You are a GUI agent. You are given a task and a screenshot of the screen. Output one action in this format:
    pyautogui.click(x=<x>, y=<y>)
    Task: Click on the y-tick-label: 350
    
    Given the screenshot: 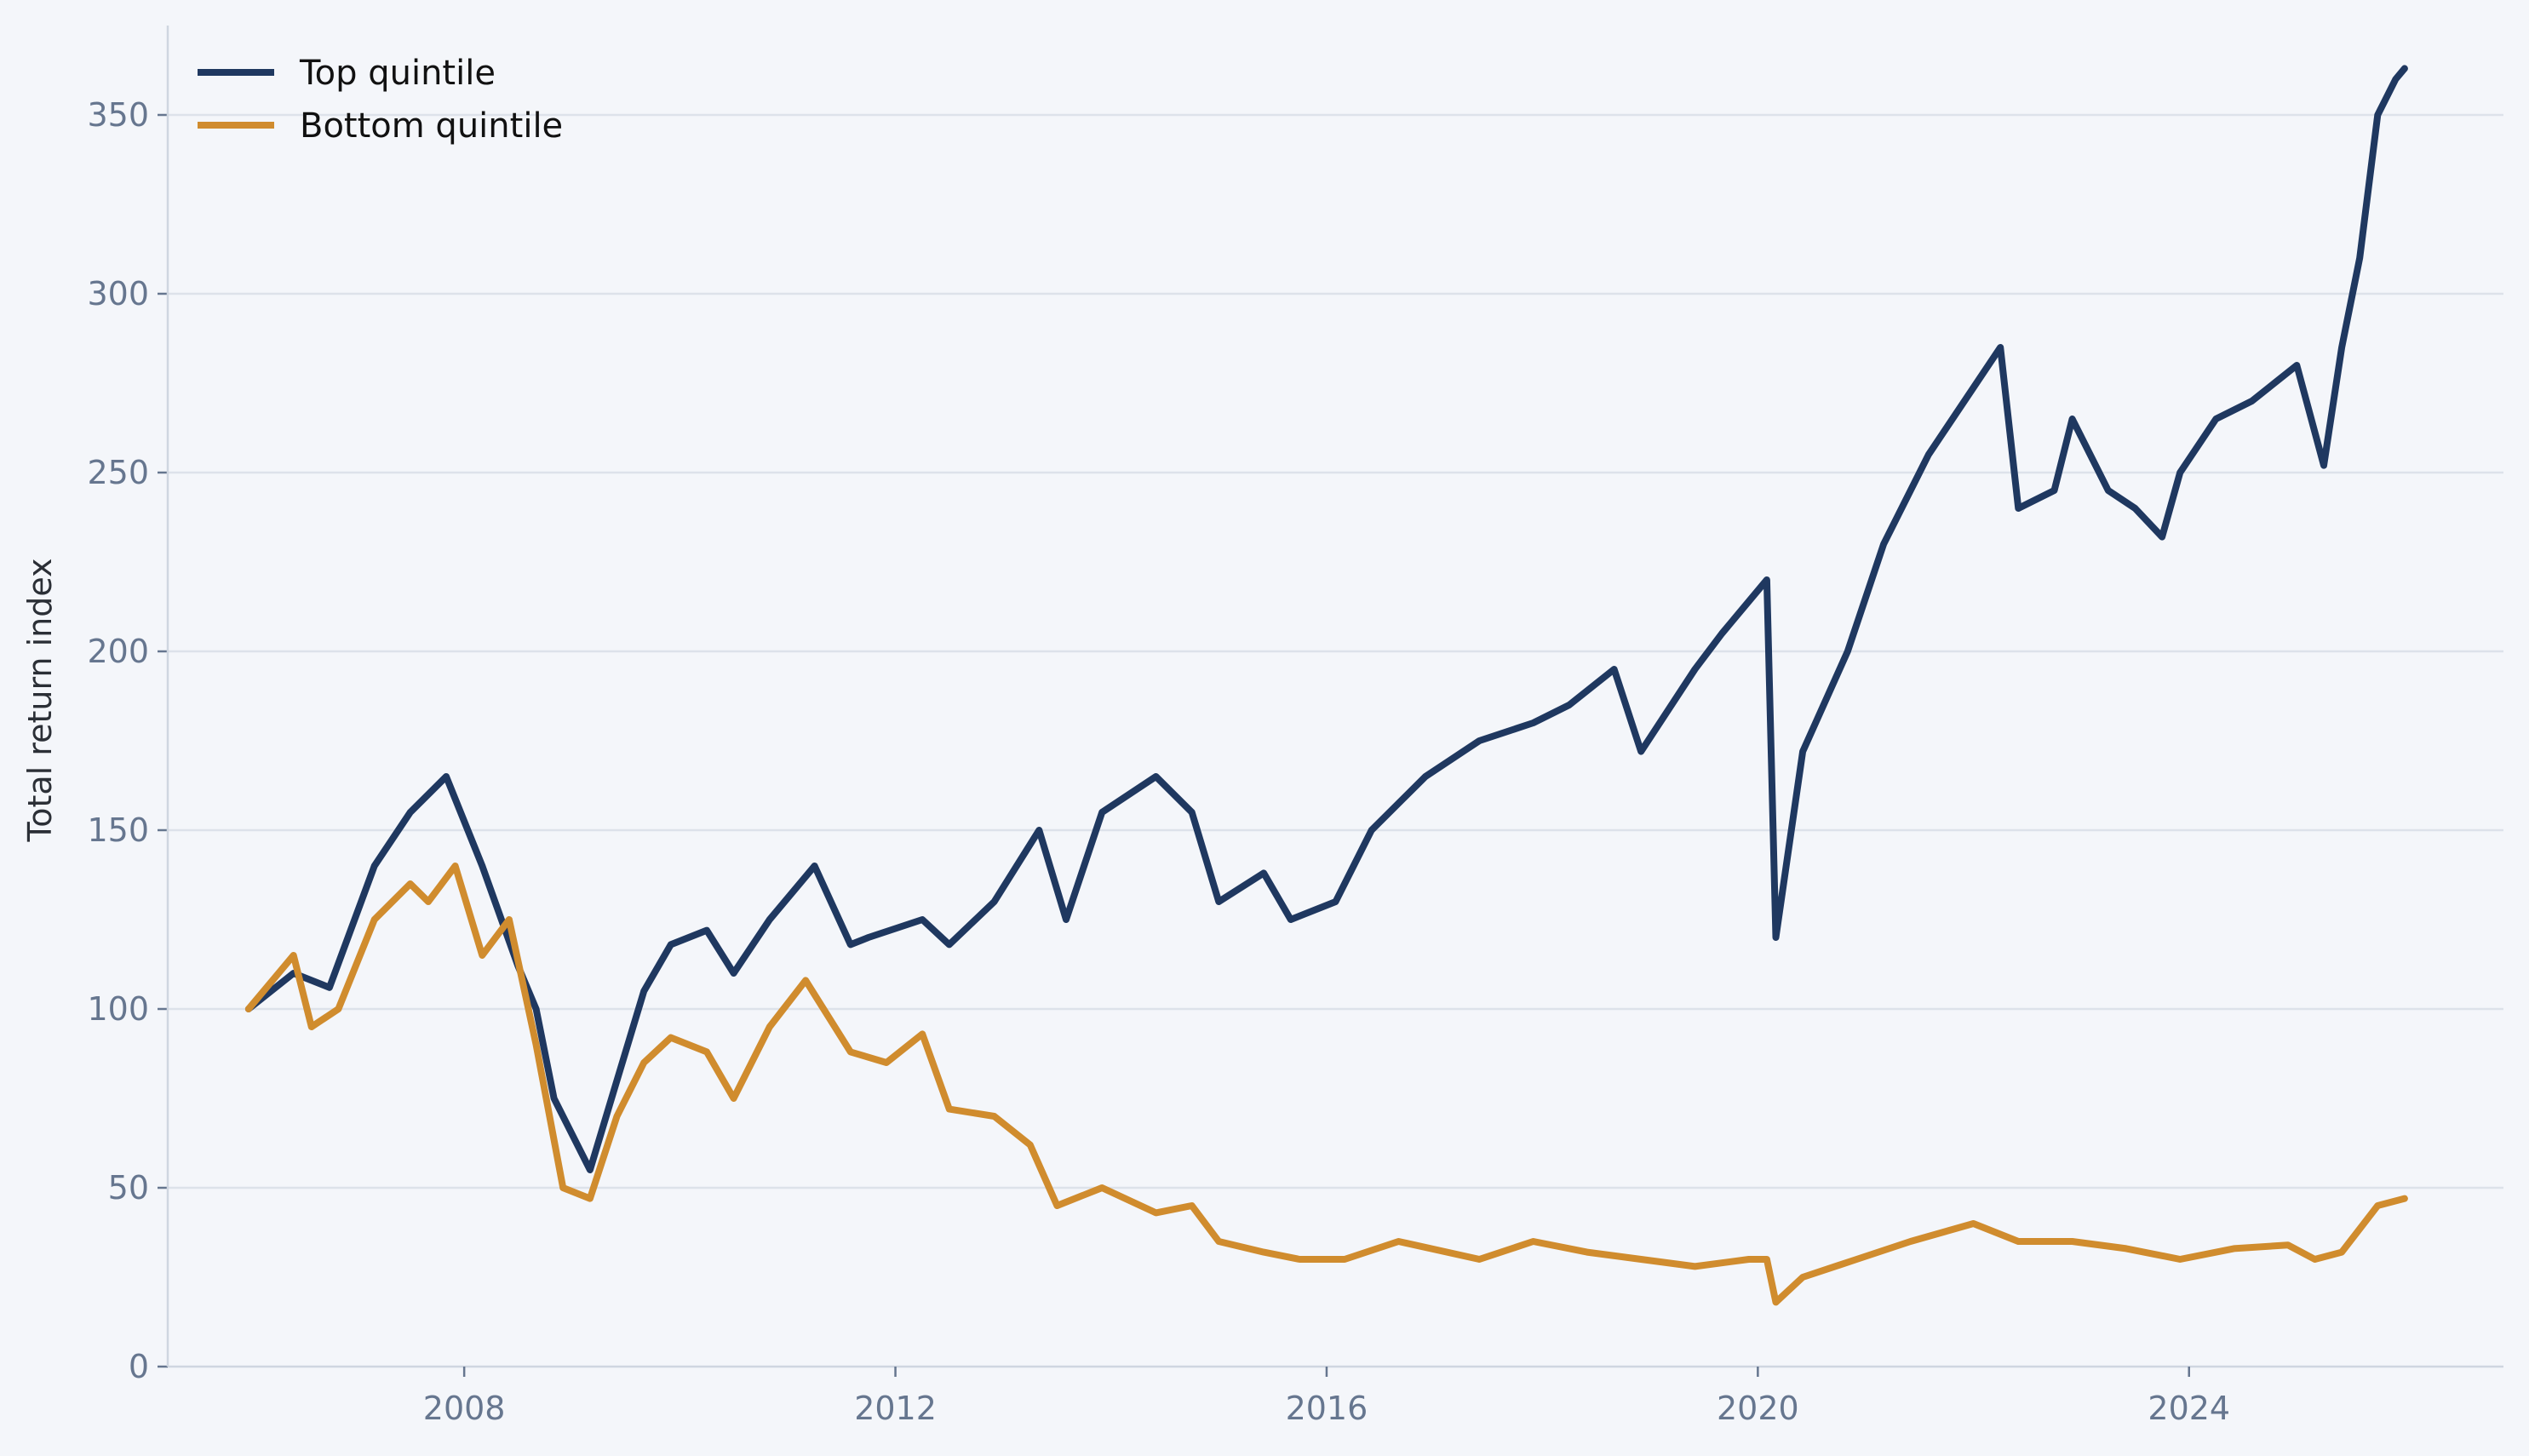 What is the action you would take?
    pyautogui.click(x=118, y=115)
    